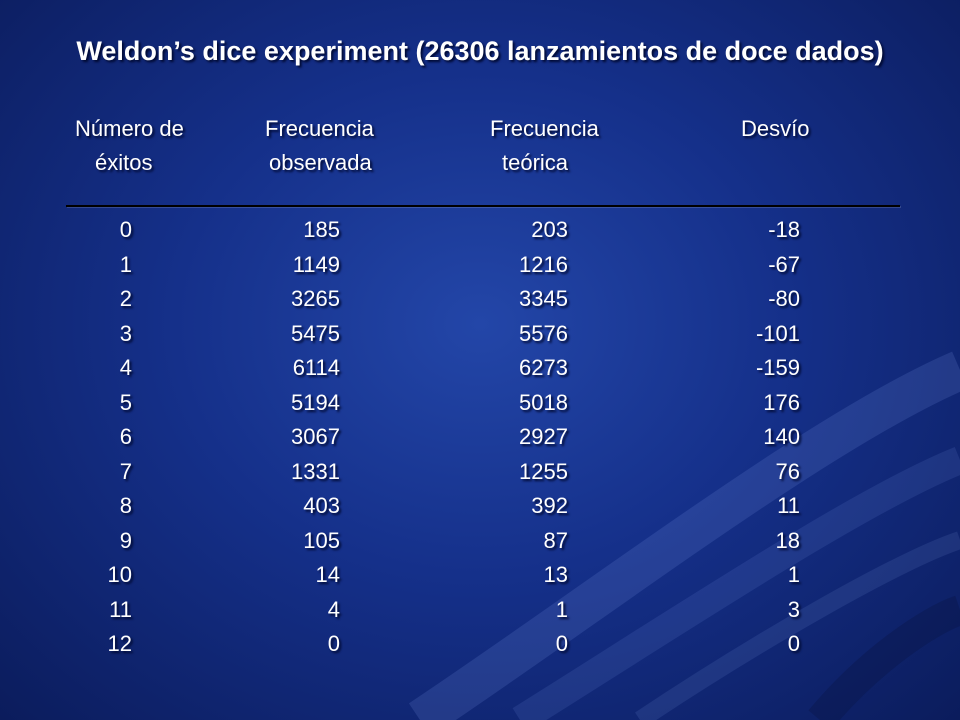 The width and height of the screenshot is (960, 720). Describe the element at coordinates (480, 368) in the screenshot. I see `table-row: 4 6114 6273 -159` at that location.